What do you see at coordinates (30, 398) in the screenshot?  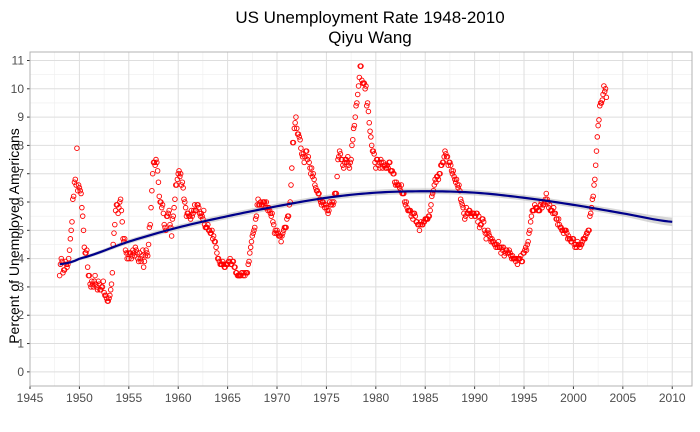 I see `x-tick-label: 1945` at bounding box center [30, 398].